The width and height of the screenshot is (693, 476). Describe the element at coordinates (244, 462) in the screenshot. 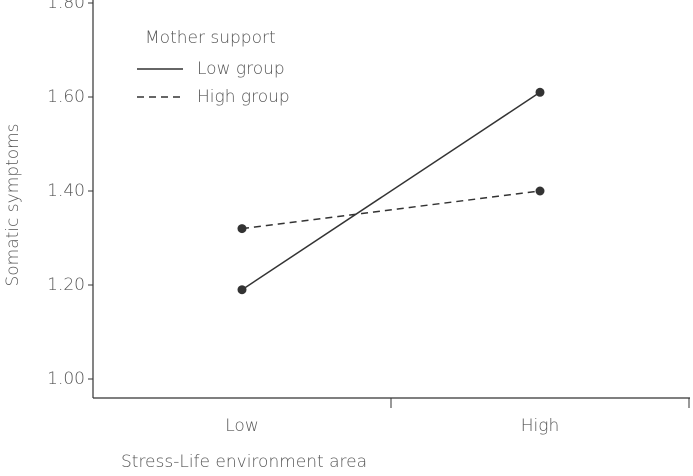

I see `x-axis-label: Stress-Life environment area` at that location.